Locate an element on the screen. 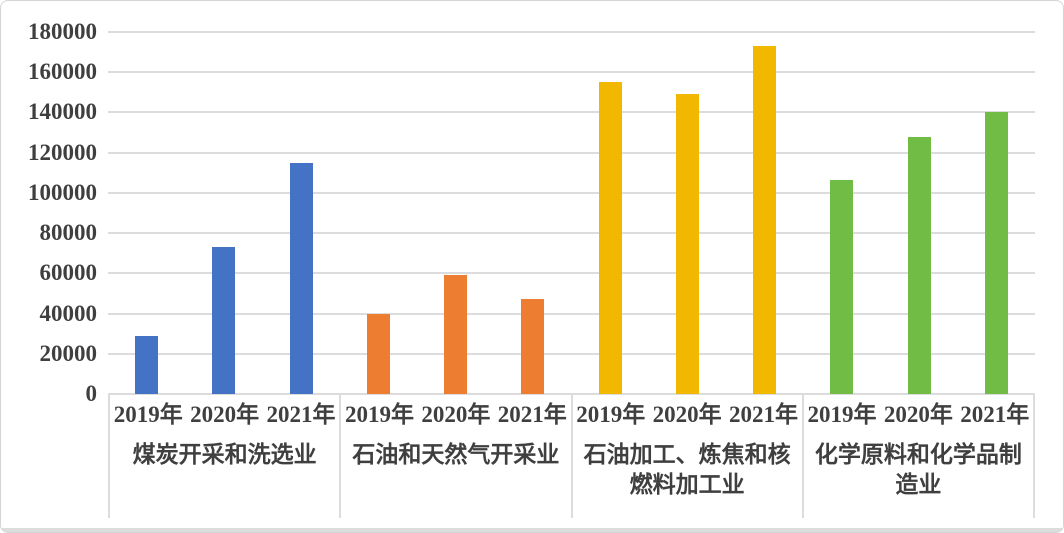  category-label: 石油加工、炼焦和核 燃料加工业 is located at coordinates (687, 469).